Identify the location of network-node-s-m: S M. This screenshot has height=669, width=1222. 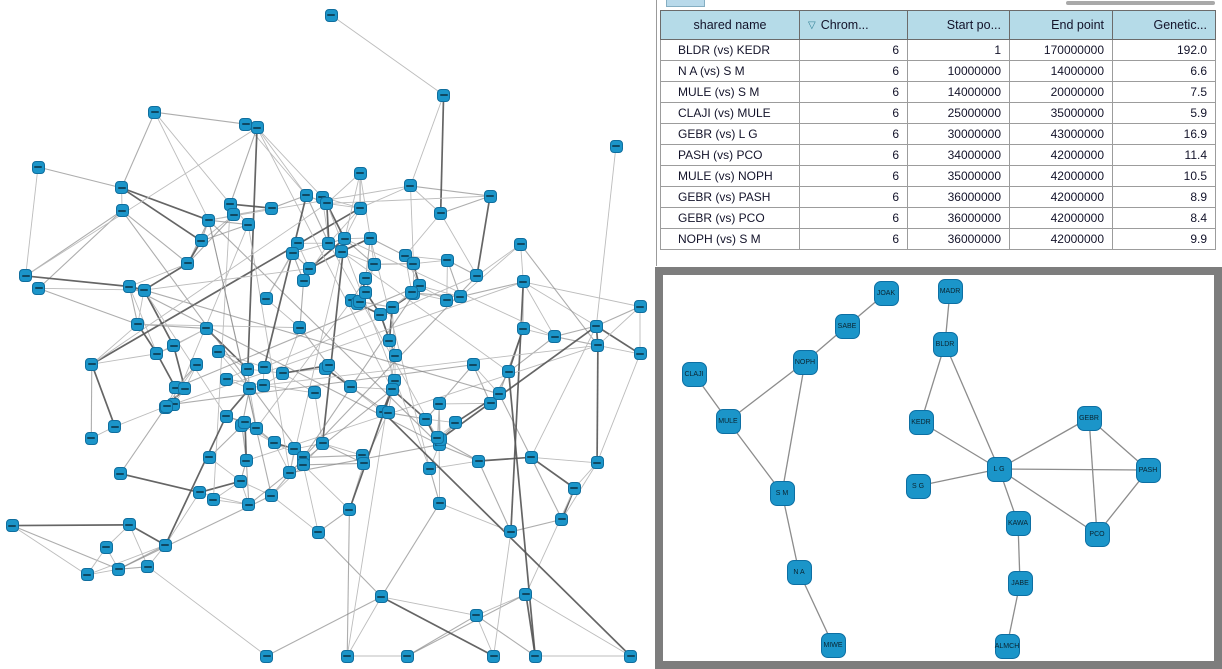
(782, 493).